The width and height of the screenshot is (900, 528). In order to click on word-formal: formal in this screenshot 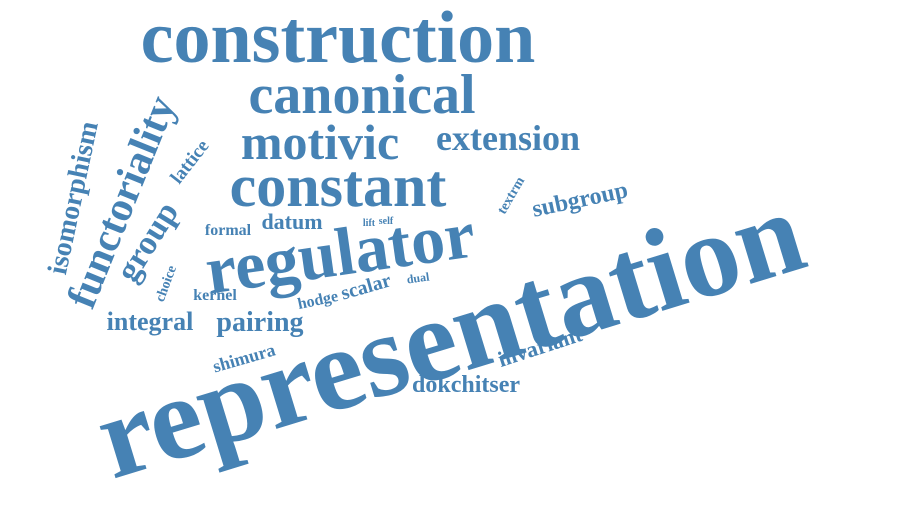, I will do `click(228, 230)`.